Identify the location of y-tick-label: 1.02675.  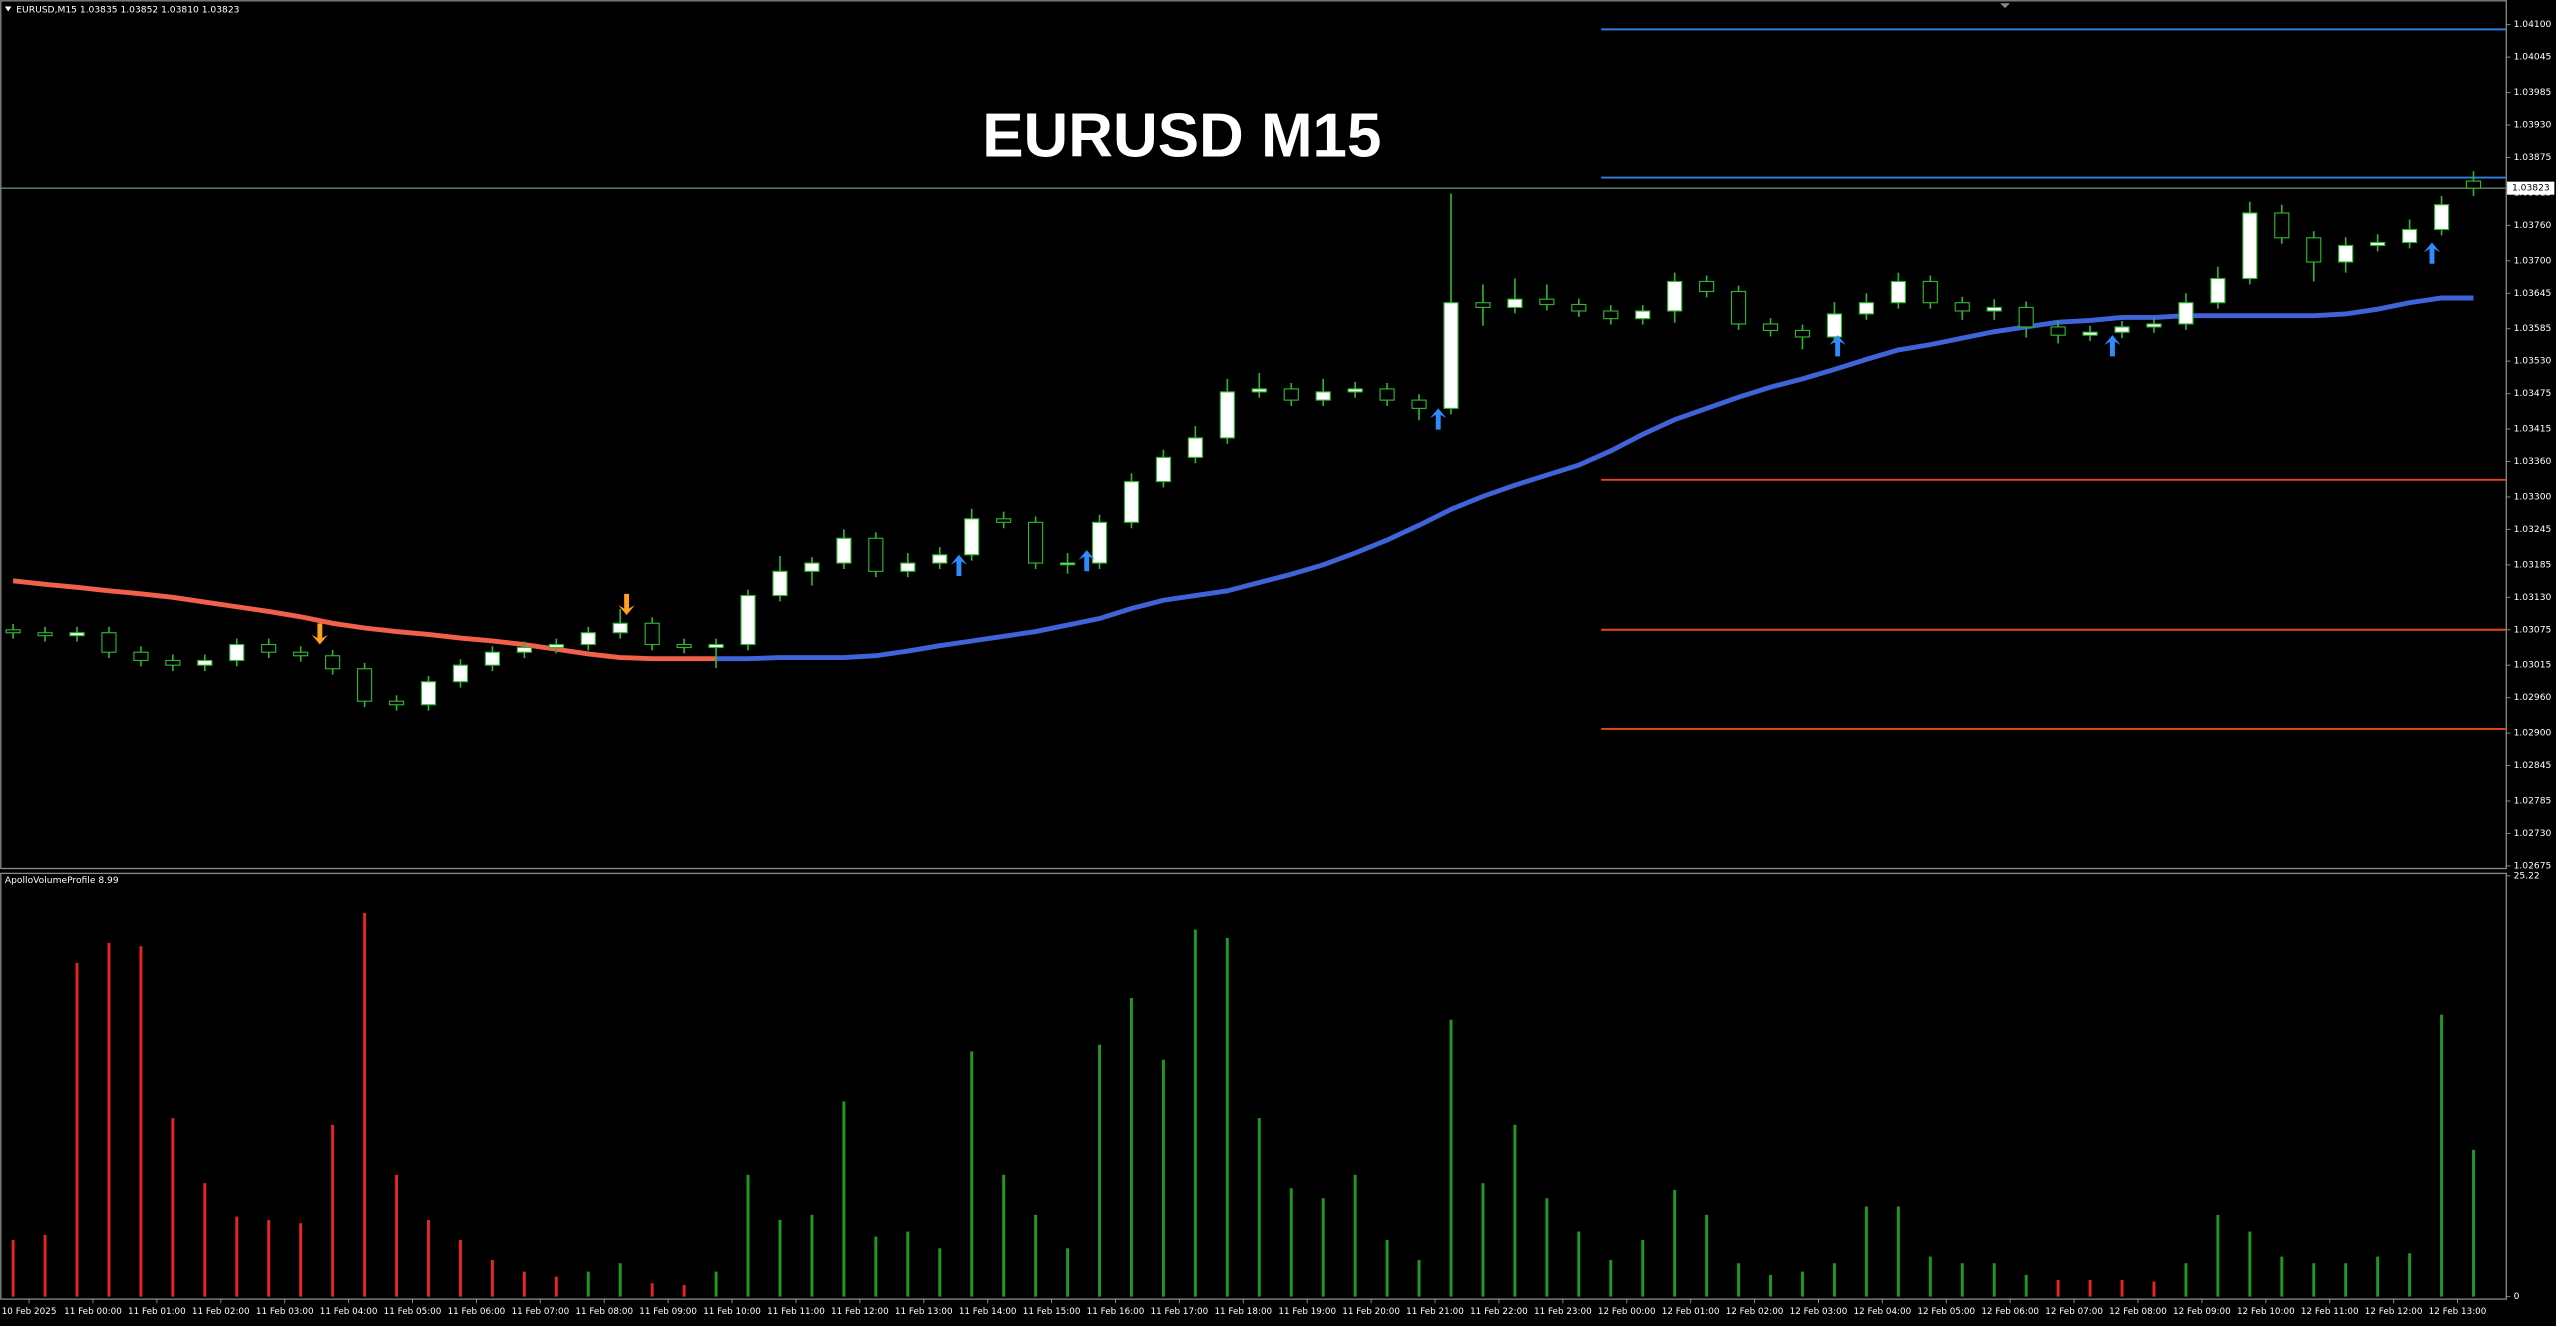
(2533, 866).